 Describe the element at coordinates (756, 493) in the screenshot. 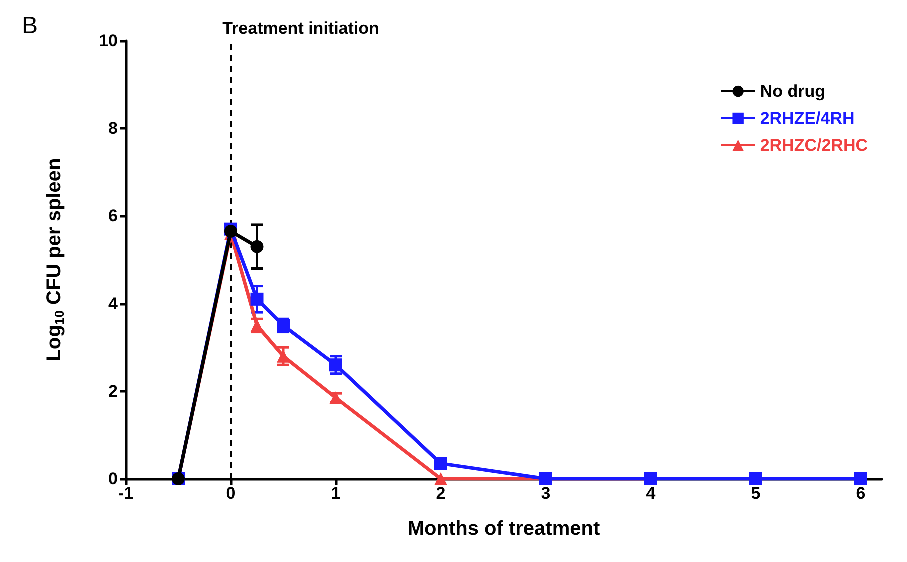

I see `x-tick-label: 5` at that location.